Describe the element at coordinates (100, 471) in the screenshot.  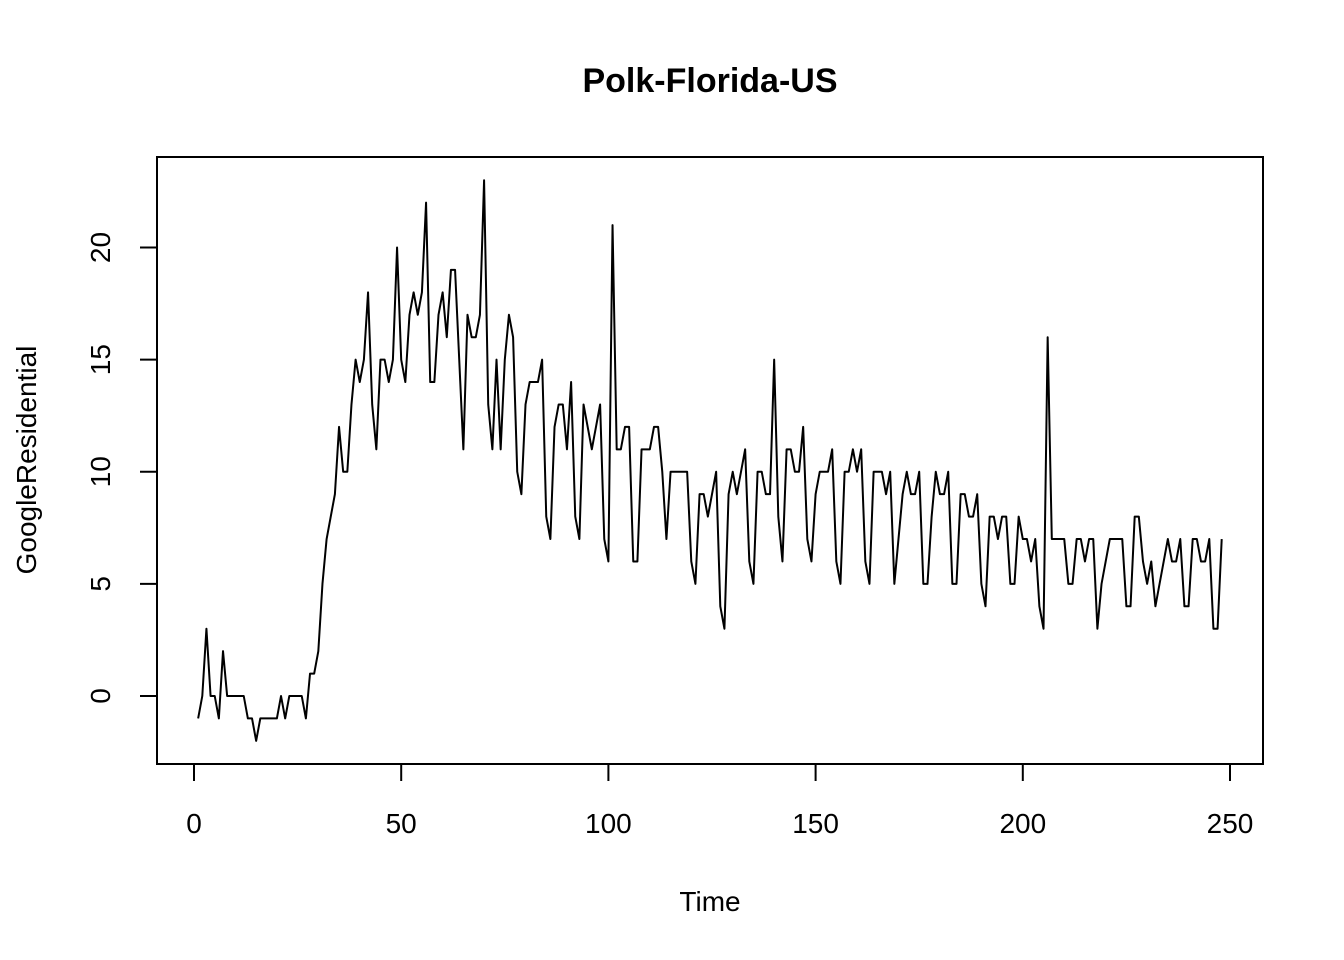
I see `y-tick-label: 10` at that location.